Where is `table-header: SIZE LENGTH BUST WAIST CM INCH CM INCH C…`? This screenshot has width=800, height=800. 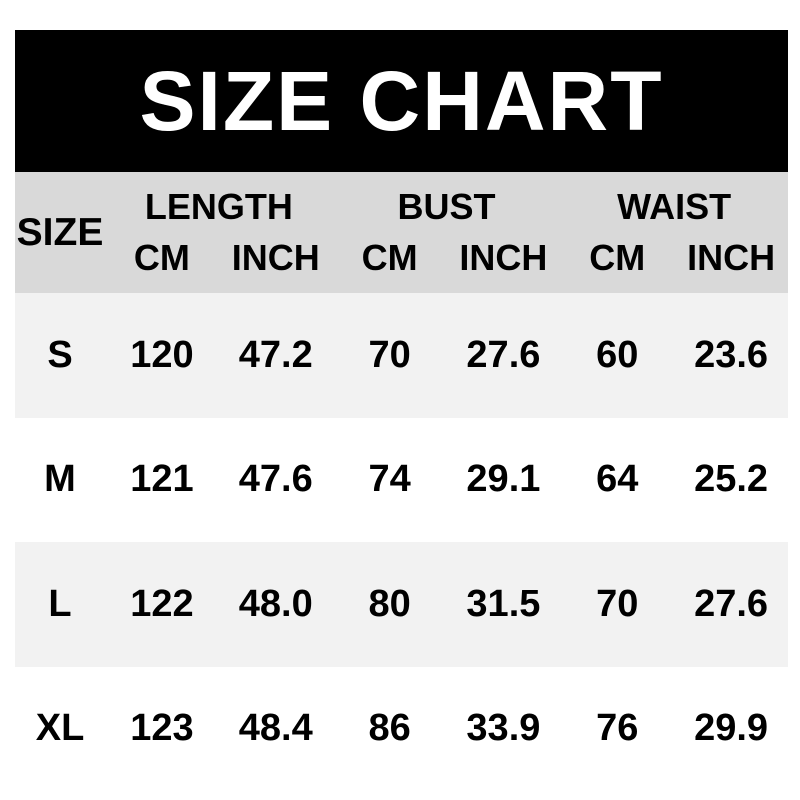 table-header: SIZE LENGTH BUST WAIST CM INCH CM INCH C… is located at coordinates (401, 232).